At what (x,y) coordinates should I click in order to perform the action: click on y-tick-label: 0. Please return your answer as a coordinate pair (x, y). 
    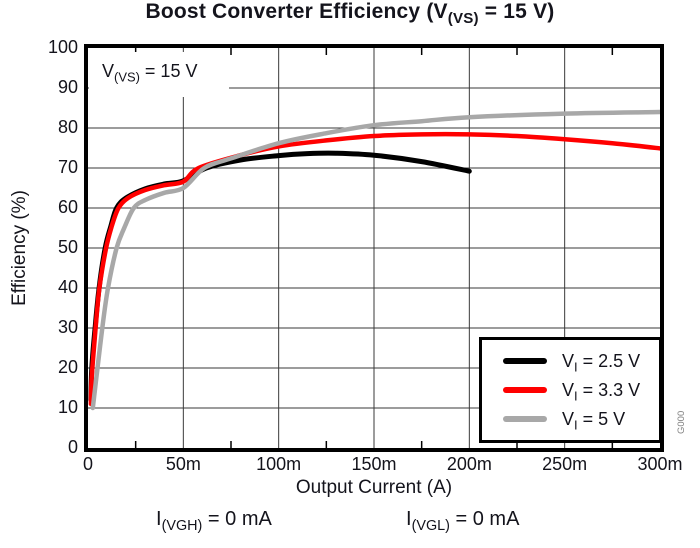
    Looking at the image, I should click on (72, 447).